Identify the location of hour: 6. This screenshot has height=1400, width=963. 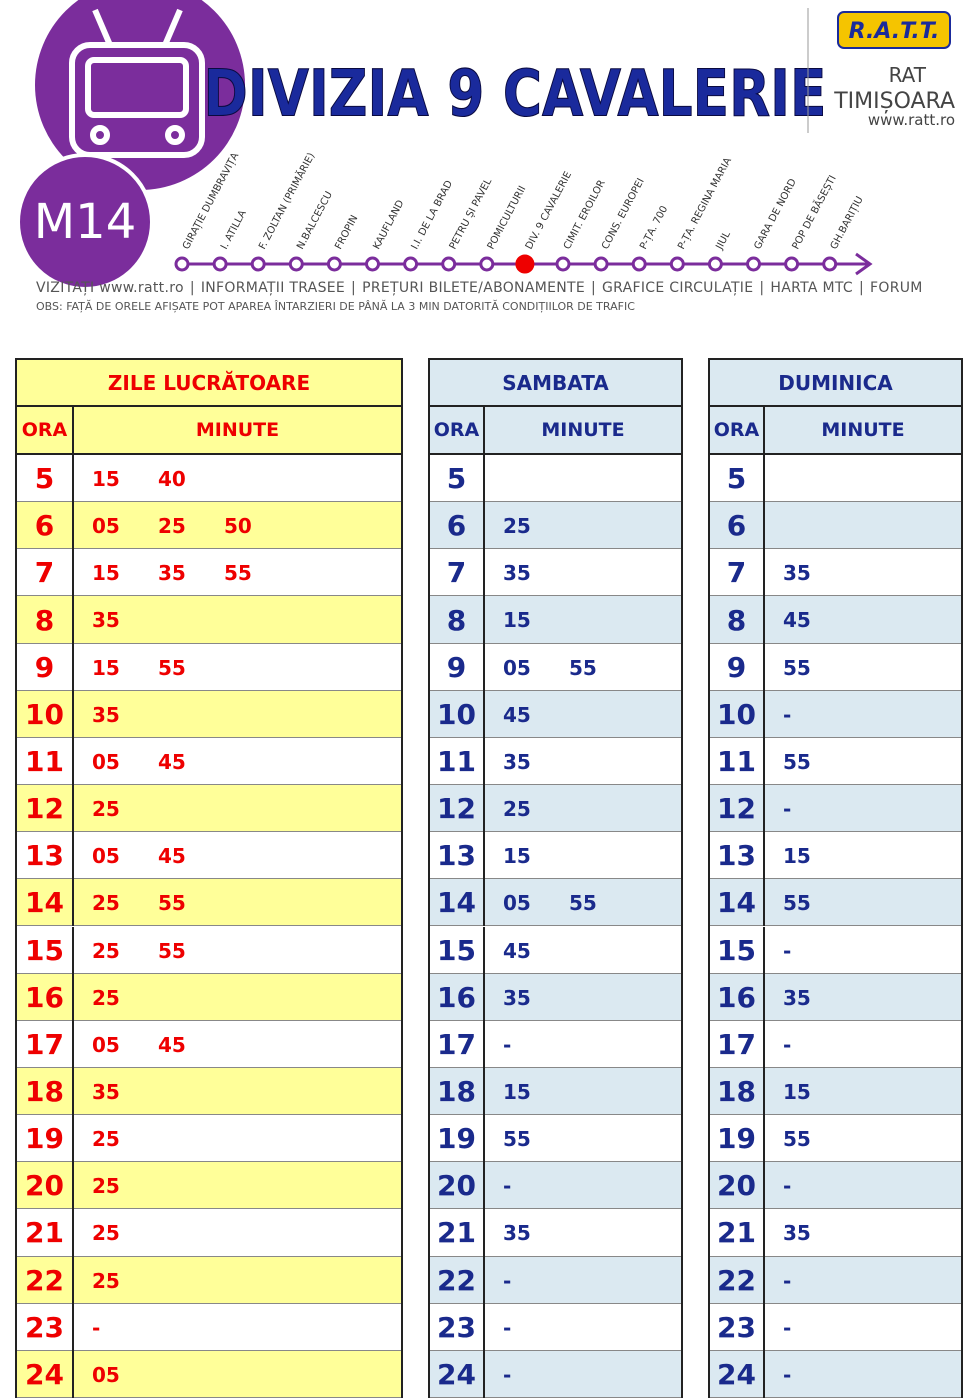
(737, 526).